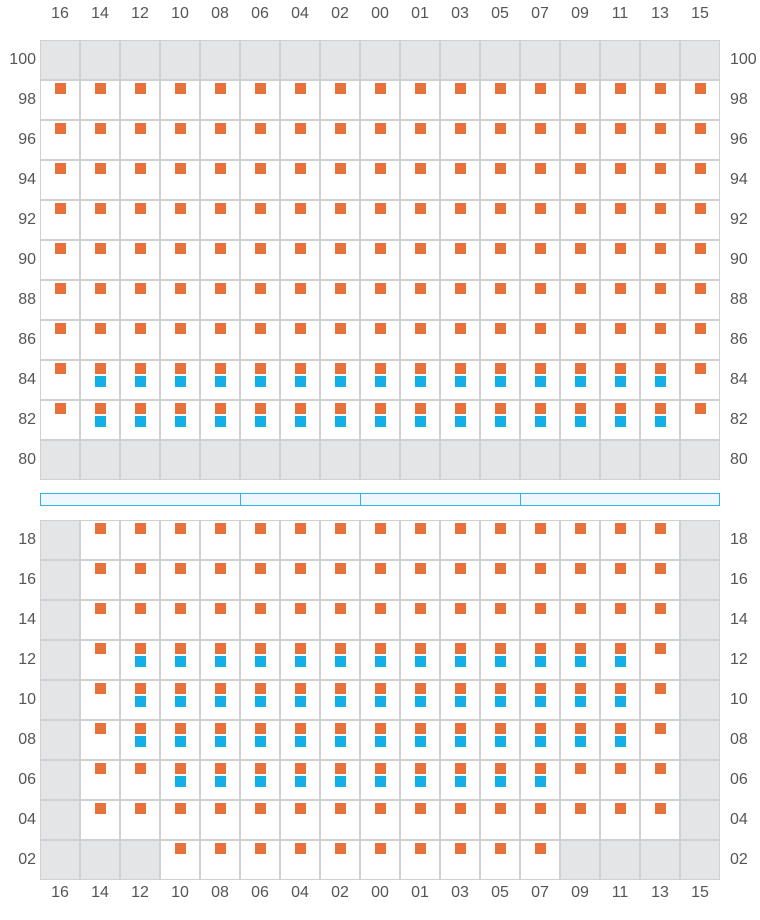 The width and height of the screenshot is (760, 920). I want to click on row-label-right: 90, so click(739, 259).